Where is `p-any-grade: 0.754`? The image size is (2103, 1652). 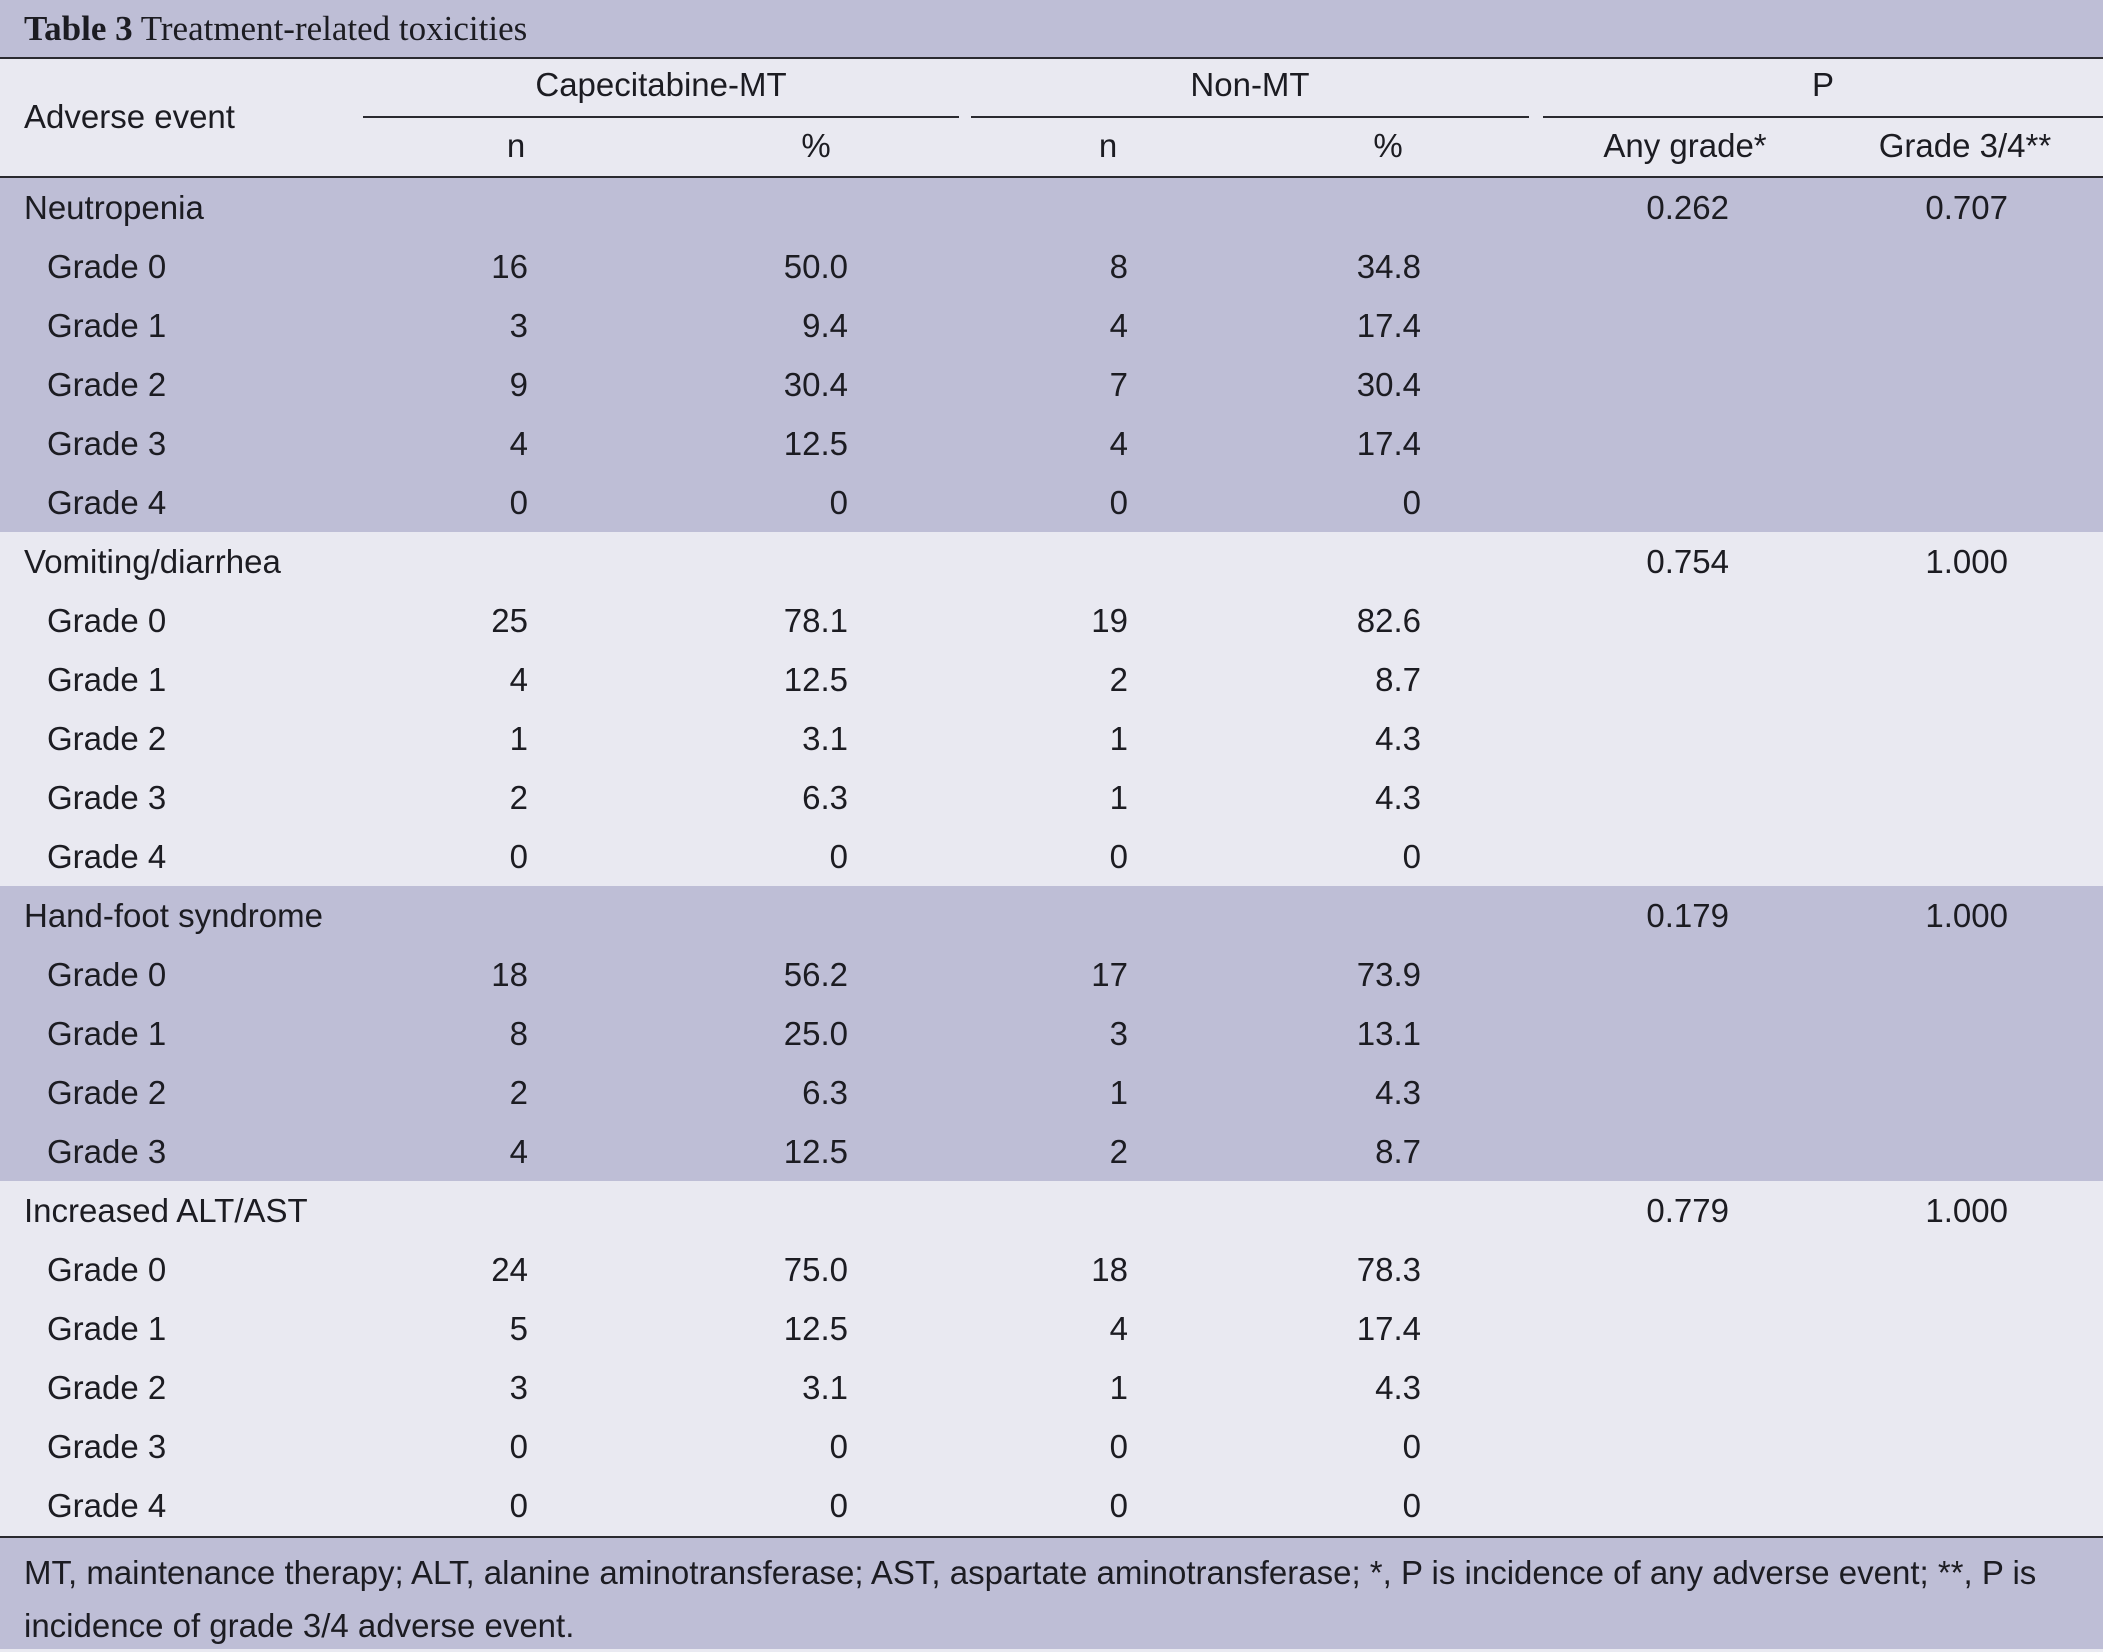
p-any-grade: 0.754 is located at coordinates (1687, 561).